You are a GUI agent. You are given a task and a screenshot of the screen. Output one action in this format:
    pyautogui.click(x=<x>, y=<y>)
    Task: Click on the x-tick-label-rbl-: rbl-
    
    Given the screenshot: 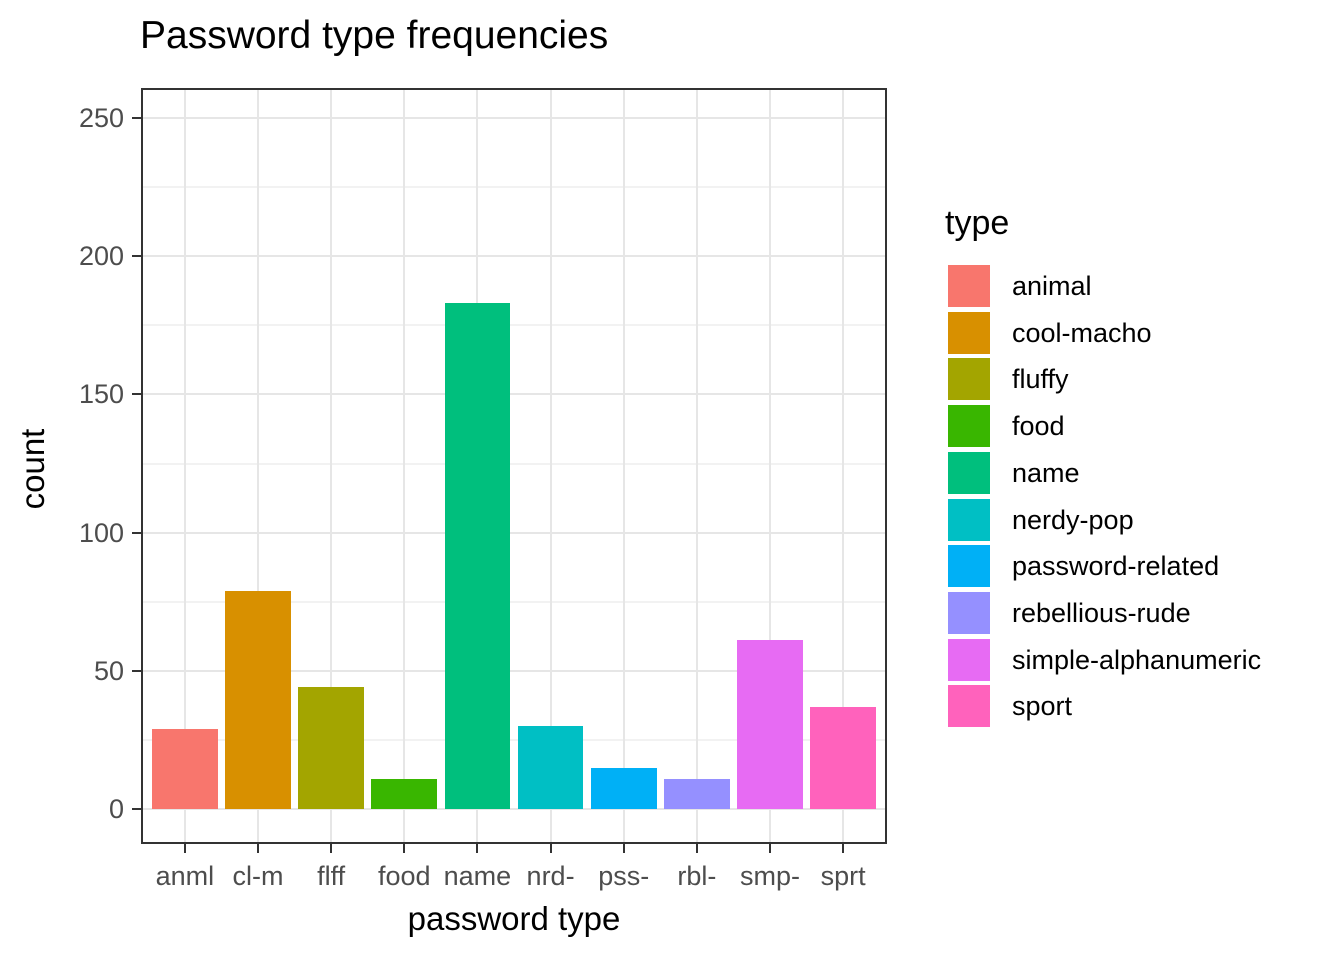 What is the action you would take?
    pyautogui.click(x=697, y=876)
    